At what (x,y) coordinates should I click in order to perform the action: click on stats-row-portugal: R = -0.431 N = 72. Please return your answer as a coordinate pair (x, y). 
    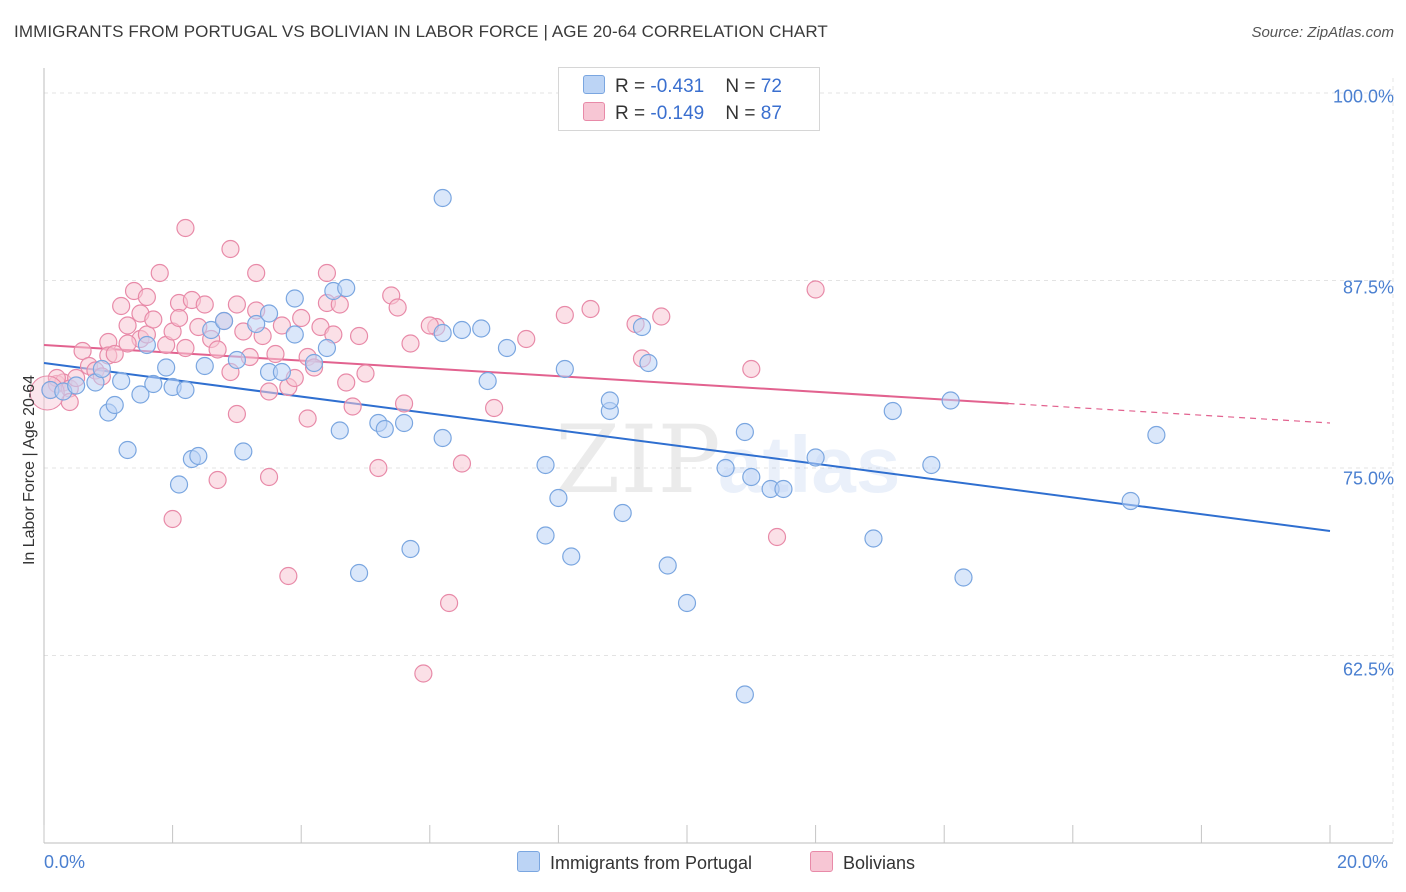
    Looking at the image, I should click on (682, 87).